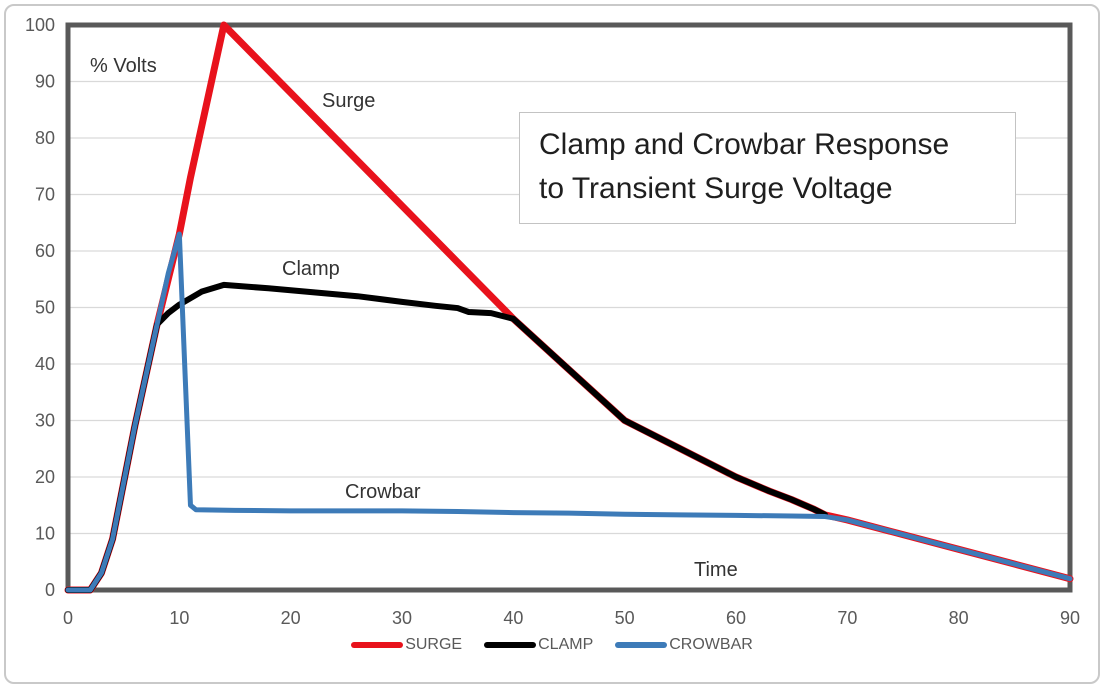  I want to click on y-tick-label-30: 30, so click(45, 421).